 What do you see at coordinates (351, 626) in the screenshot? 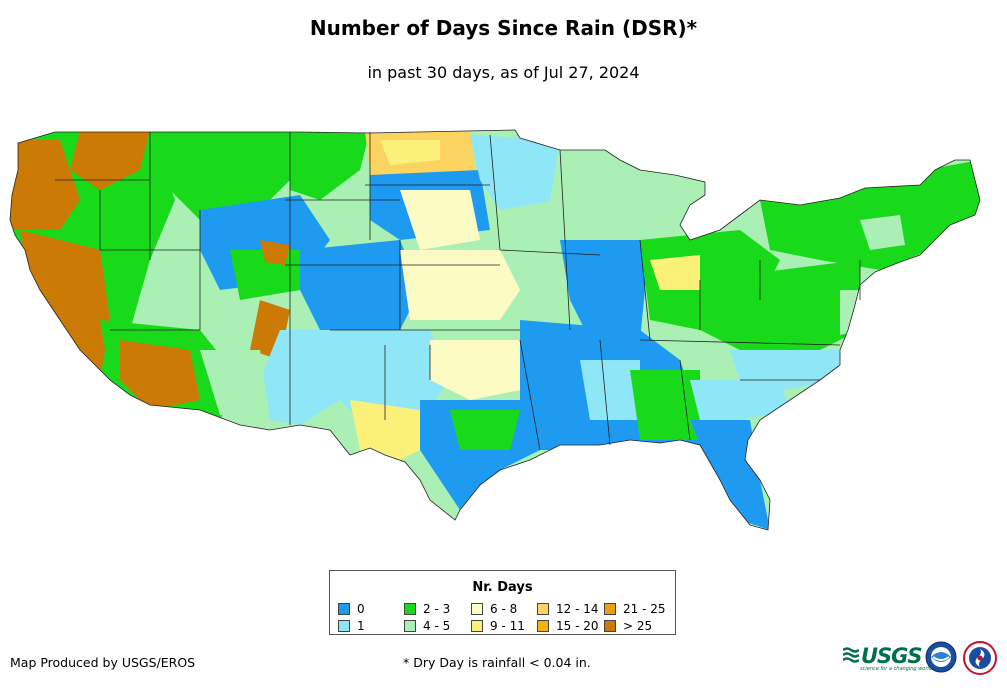
I see `legend-item-1: 1` at bounding box center [351, 626].